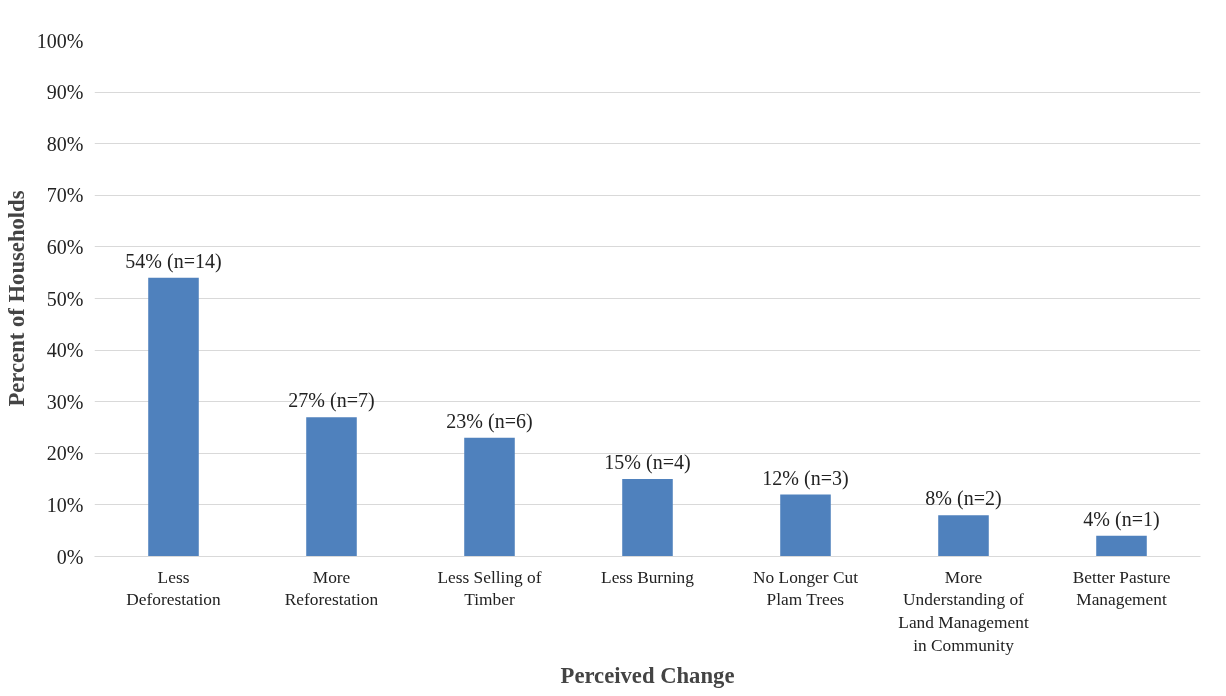  Describe the element at coordinates (331, 401) in the screenshot. I see `data-label: 27% (n=7)` at that location.